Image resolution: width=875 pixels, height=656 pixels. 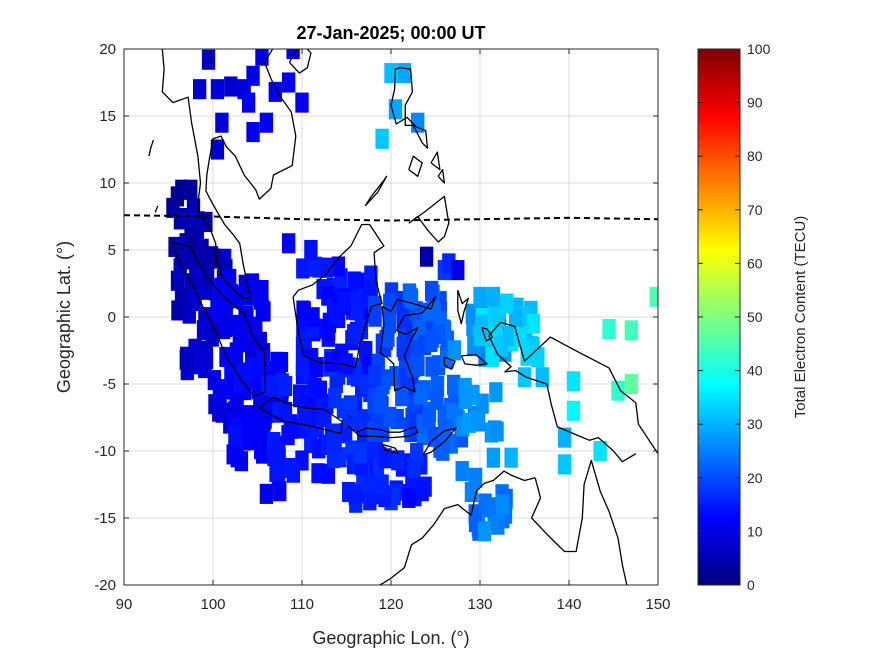 What do you see at coordinates (755, 156) in the screenshot?
I see `colorbar-tick-label: 80` at bounding box center [755, 156].